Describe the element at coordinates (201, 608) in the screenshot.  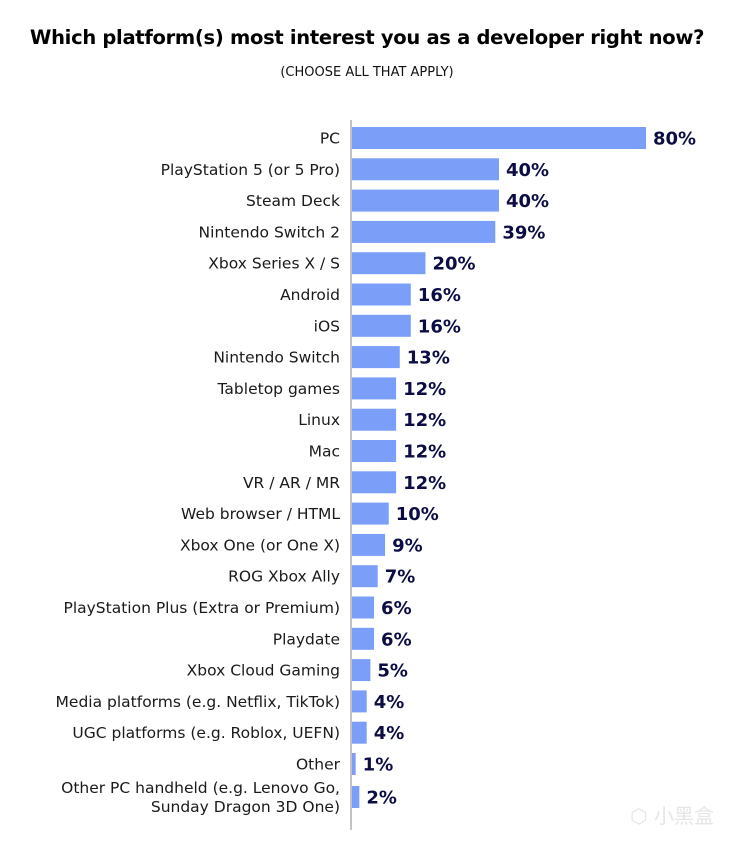
I see `category-label: PlayStation Plus (Extra or Premium)` at that location.